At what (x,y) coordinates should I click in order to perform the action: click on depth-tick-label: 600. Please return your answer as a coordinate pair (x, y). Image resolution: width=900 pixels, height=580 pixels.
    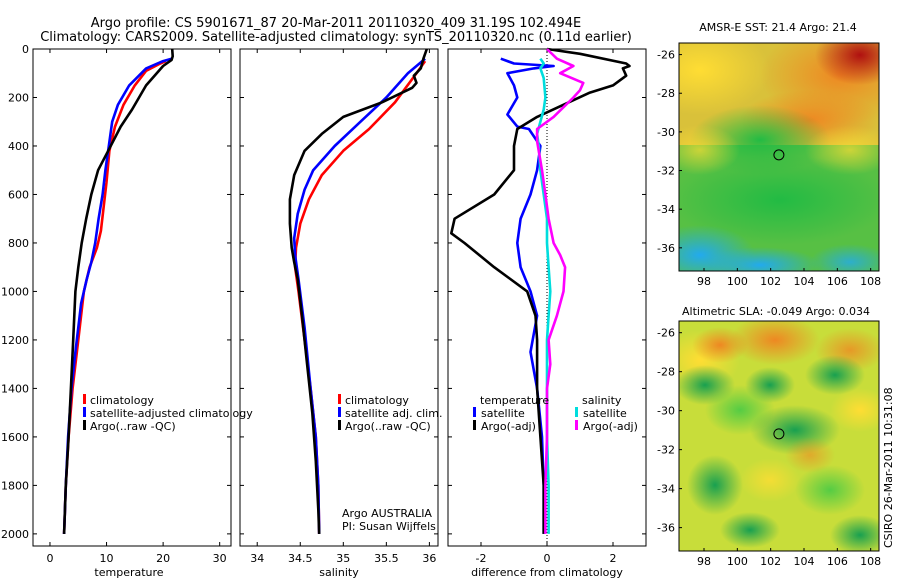
    Looking at the image, I should click on (18, 194).